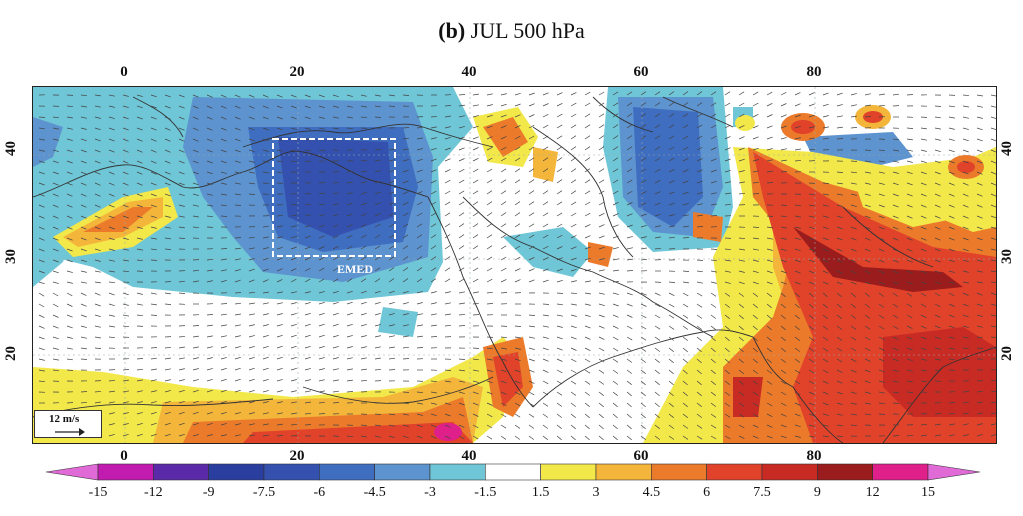 Image resolution: width=1023 pixels, height=516 pixels. I want to click on colorbar-tick-label: -4.5, so click(374, 492).